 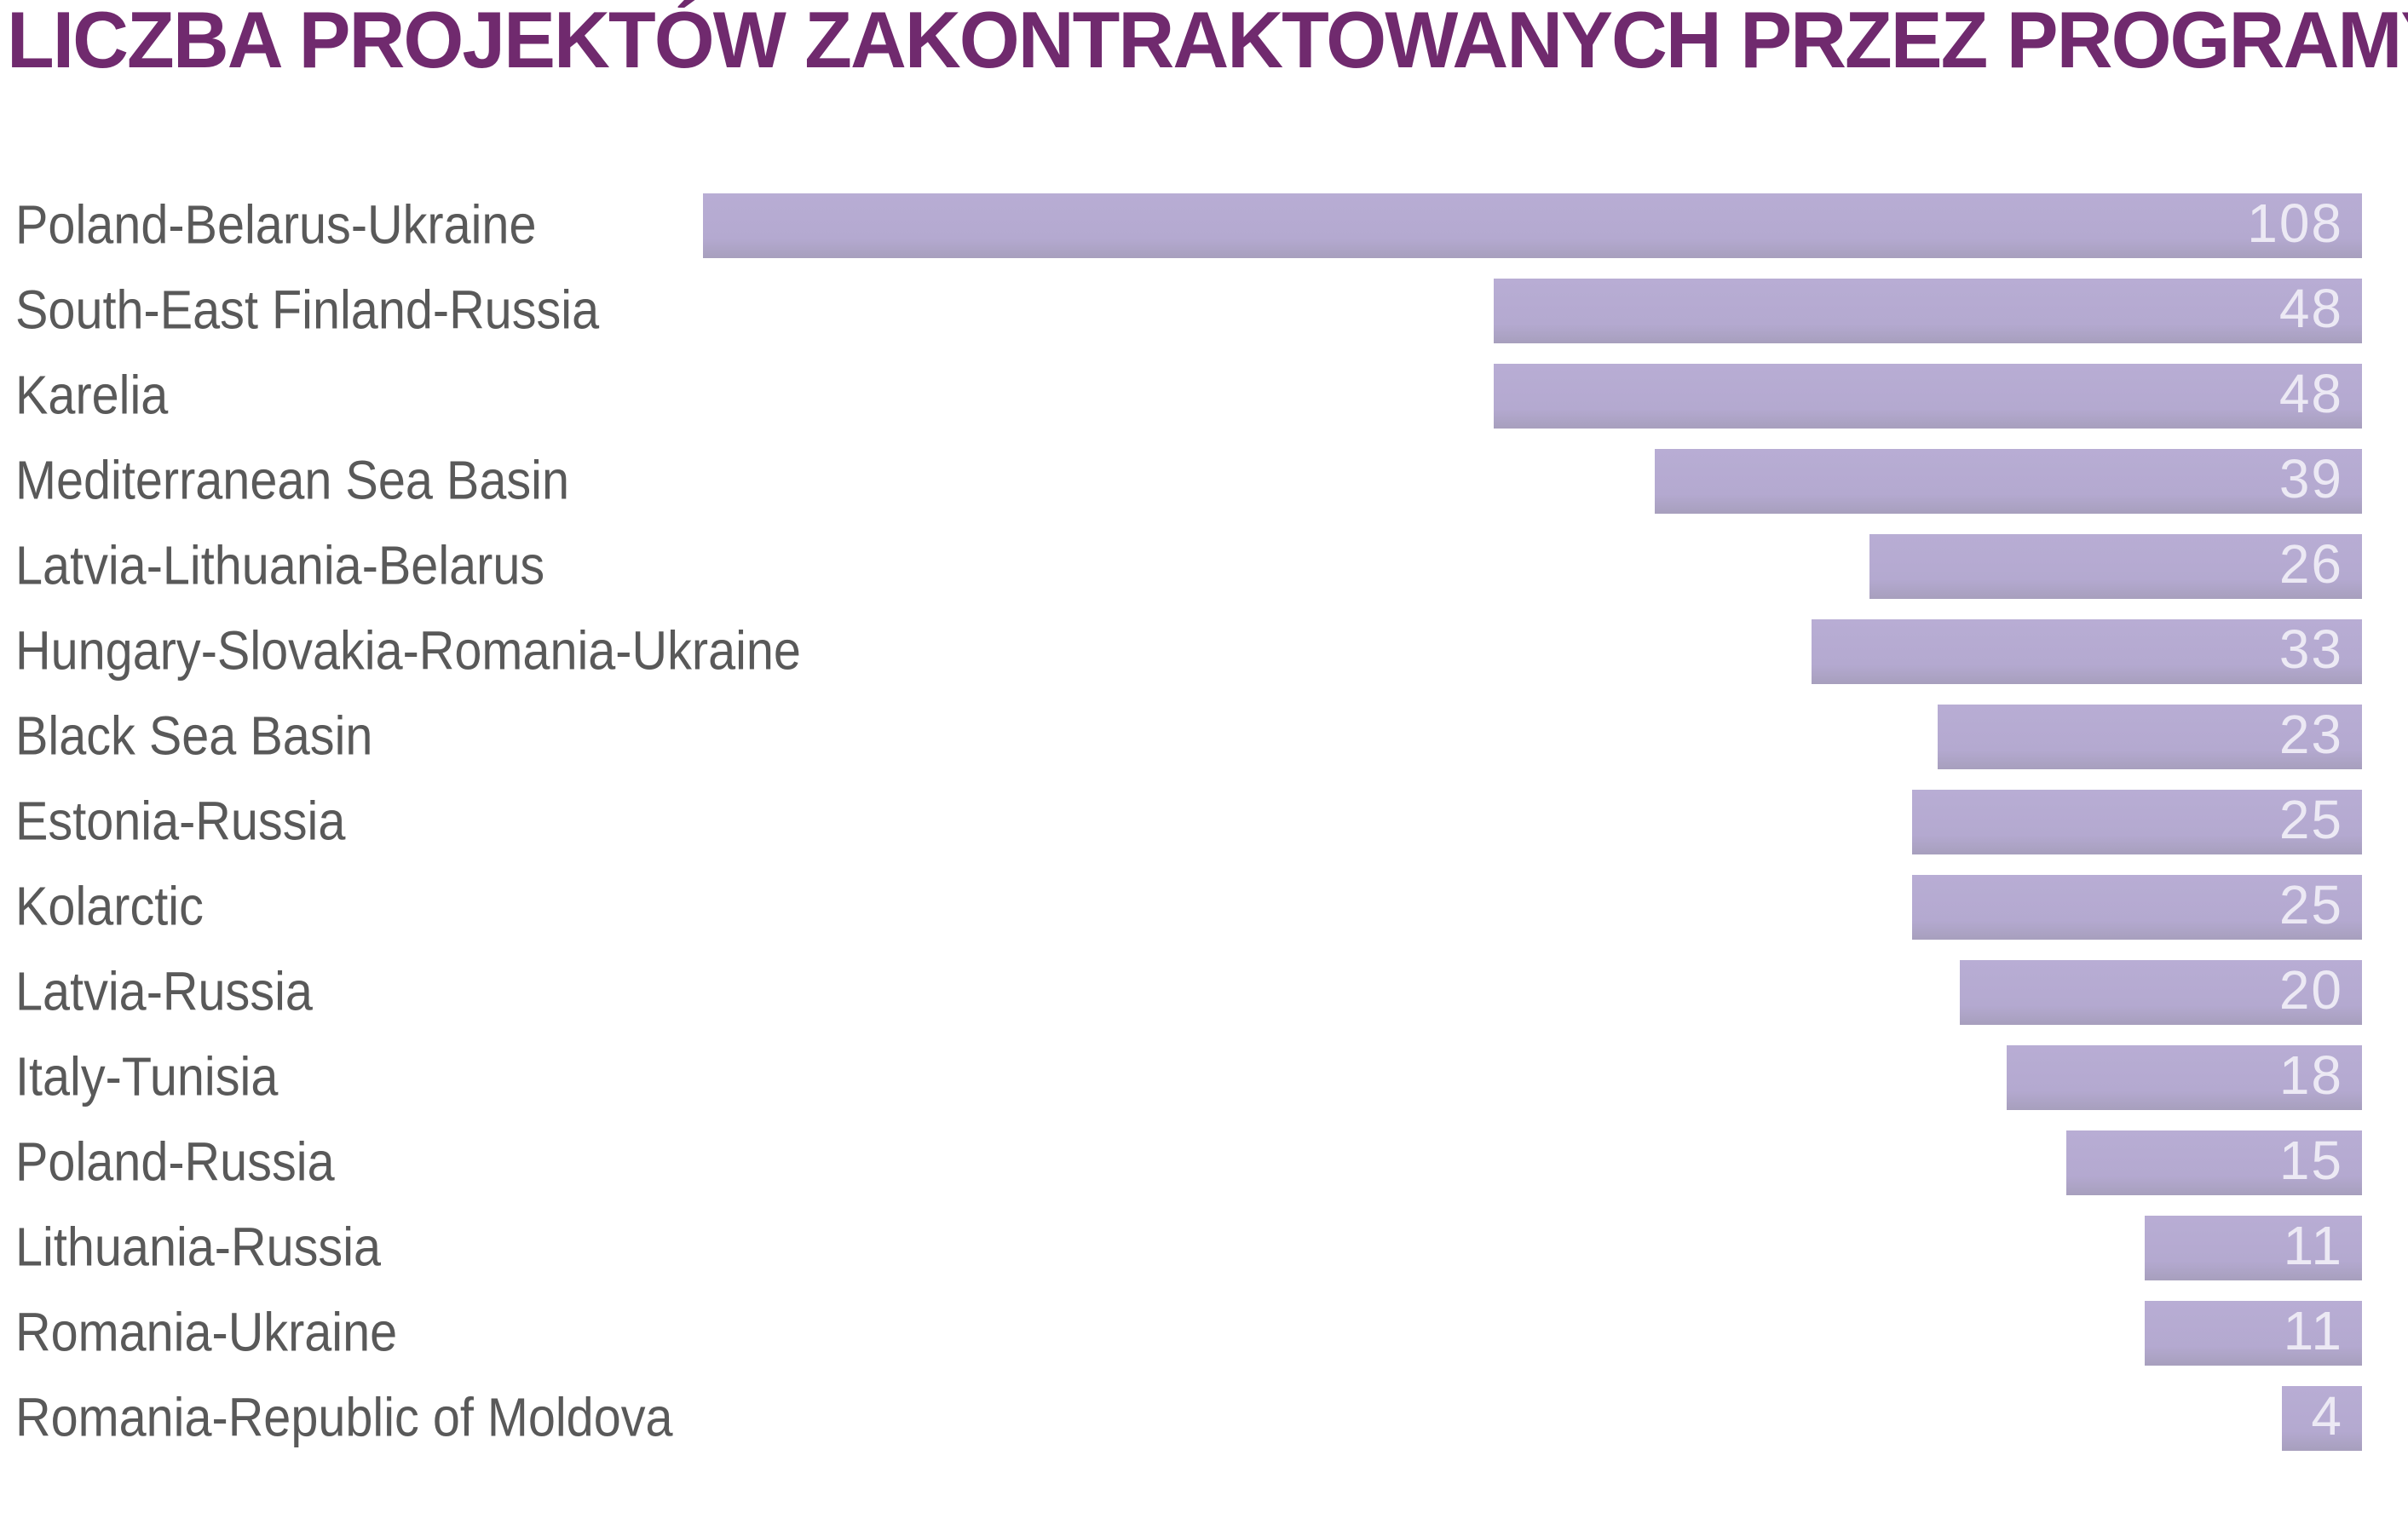 I want to click on chart-row: Poland-Belarus-Ukraine 108, so click(x=1204, y=225).